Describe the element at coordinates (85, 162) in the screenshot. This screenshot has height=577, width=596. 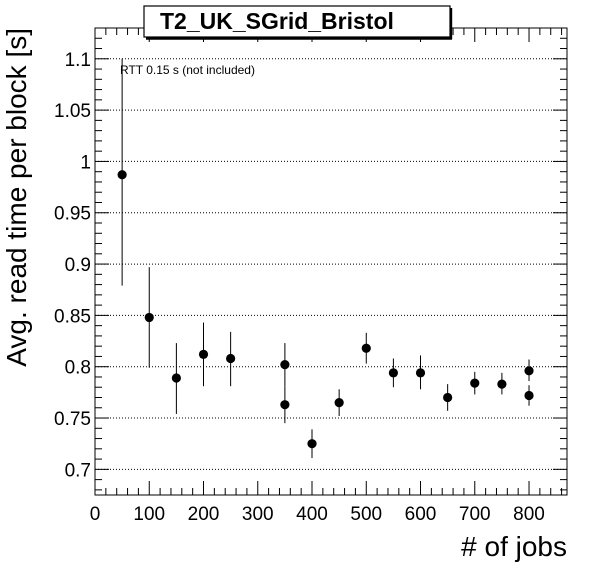
I see `y-tick-label: 1` at that location.